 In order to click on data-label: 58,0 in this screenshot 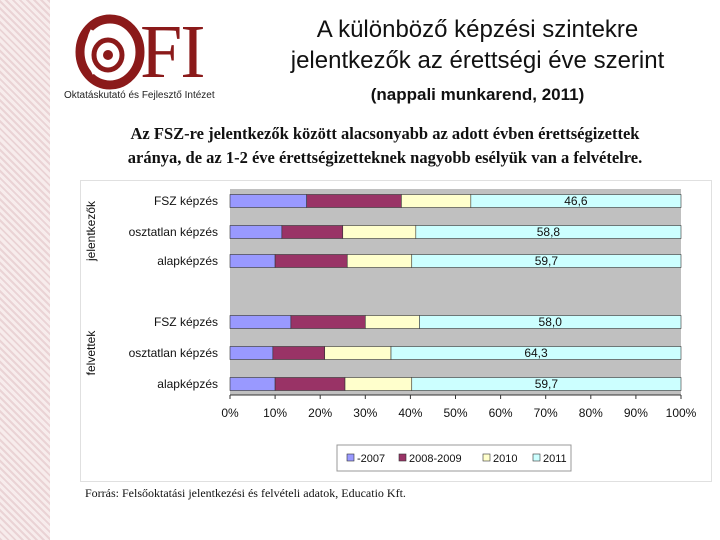, I will do `click(551, 322)`.